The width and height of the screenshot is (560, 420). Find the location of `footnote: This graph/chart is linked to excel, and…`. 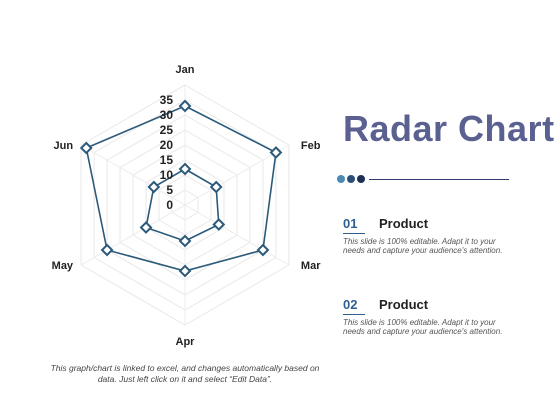

footnote: This graph/chart is linked to excel, and… is located at coordinates (185, 373).